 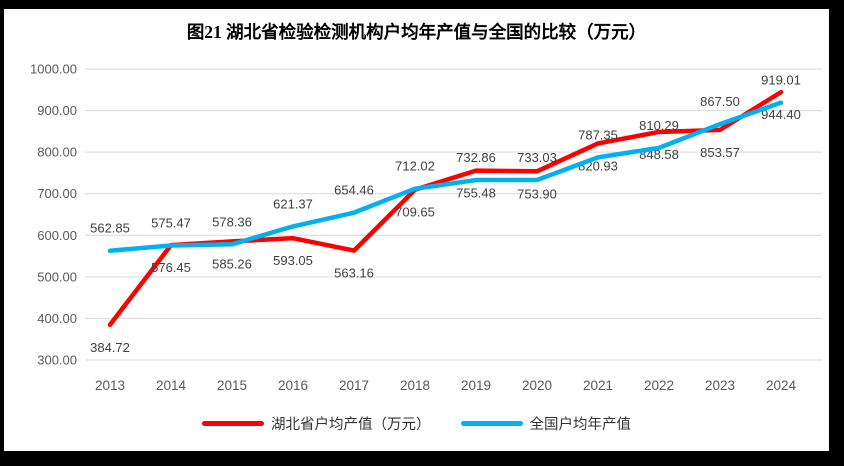 I want to click on y-axis-tick-label: 1000.00, so click(x=53, y=69).